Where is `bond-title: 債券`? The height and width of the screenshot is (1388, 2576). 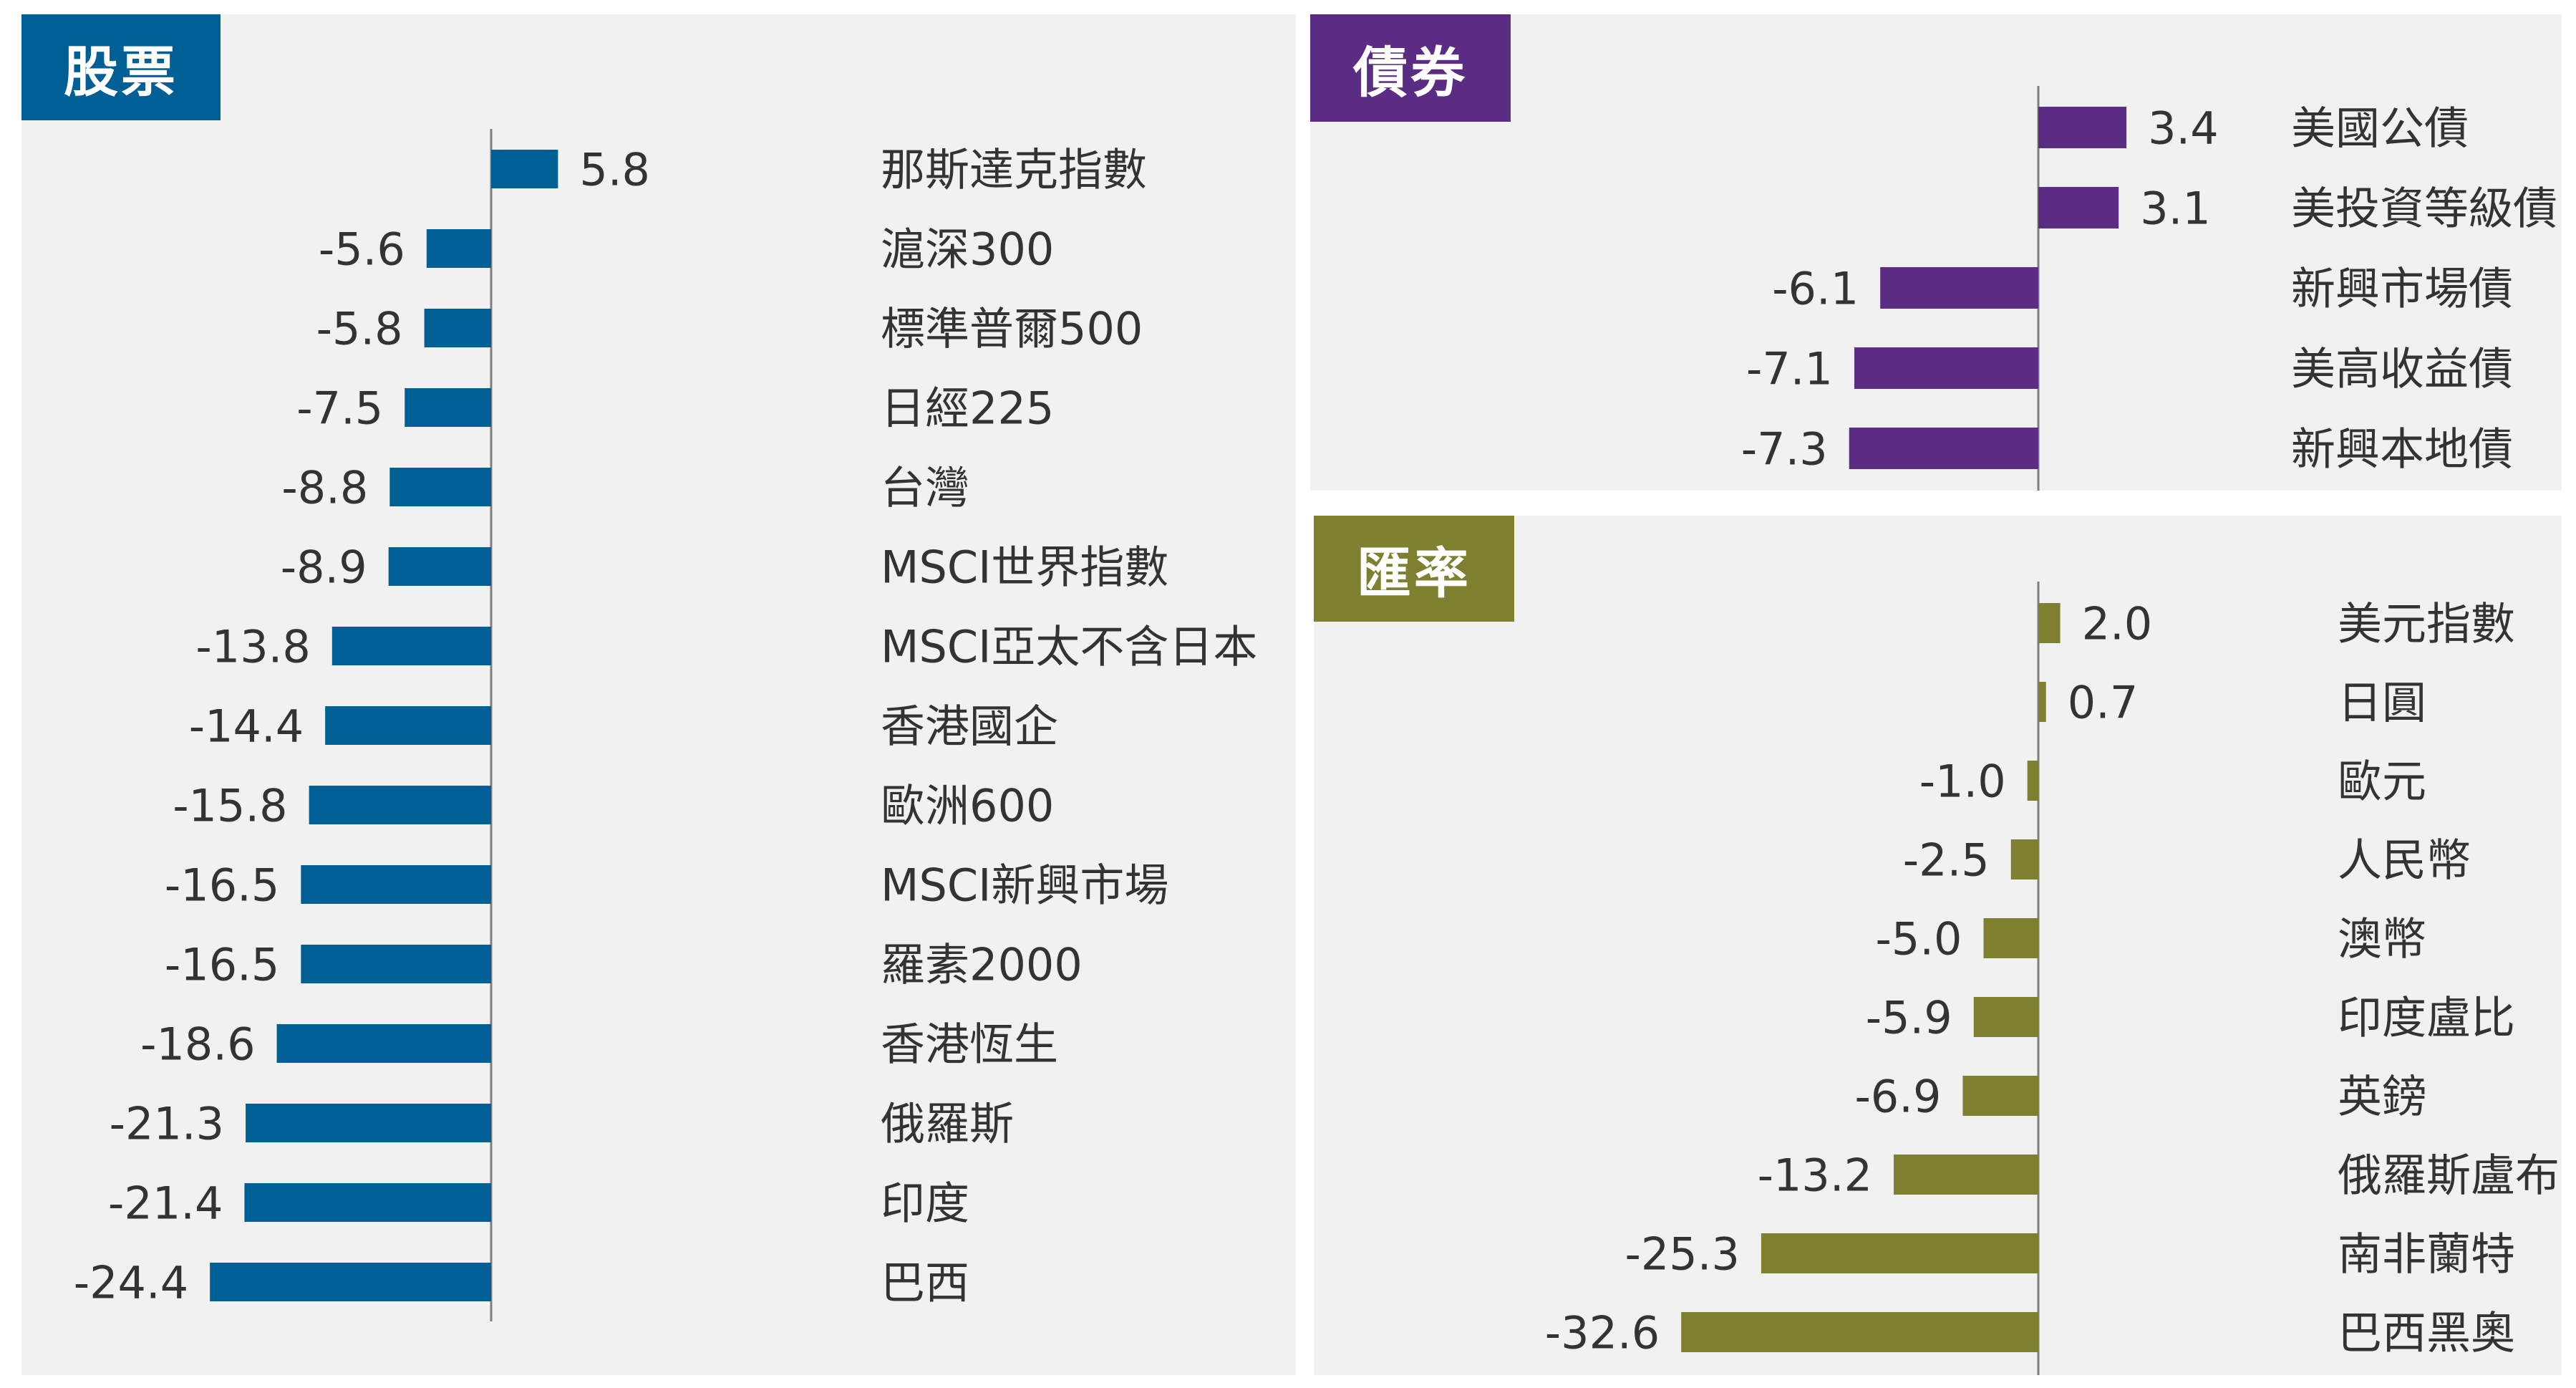
bond-title: 債券 is located at coordinates (1410, 68).